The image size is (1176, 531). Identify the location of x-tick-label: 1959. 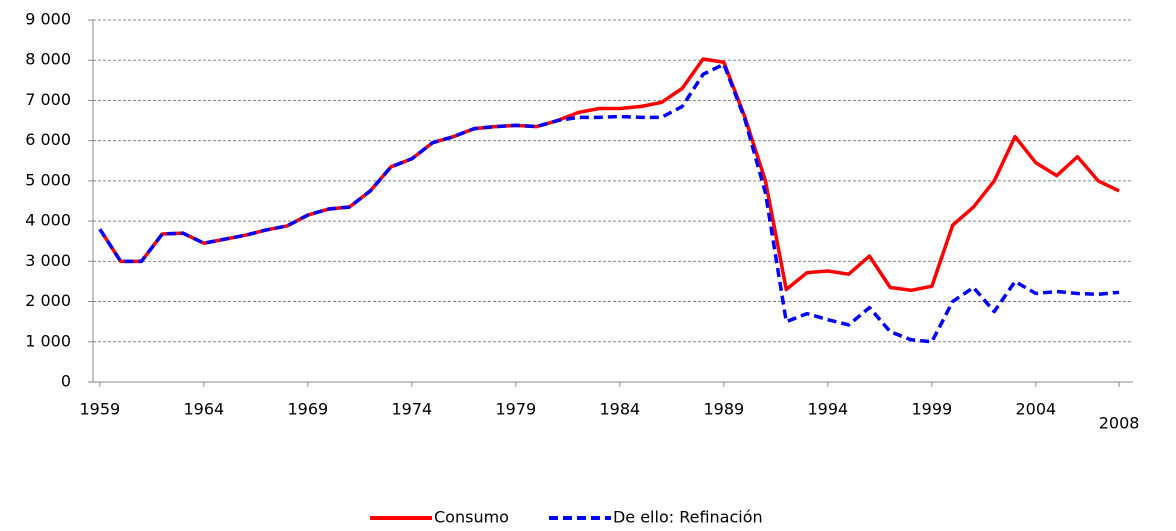
(100, 409).